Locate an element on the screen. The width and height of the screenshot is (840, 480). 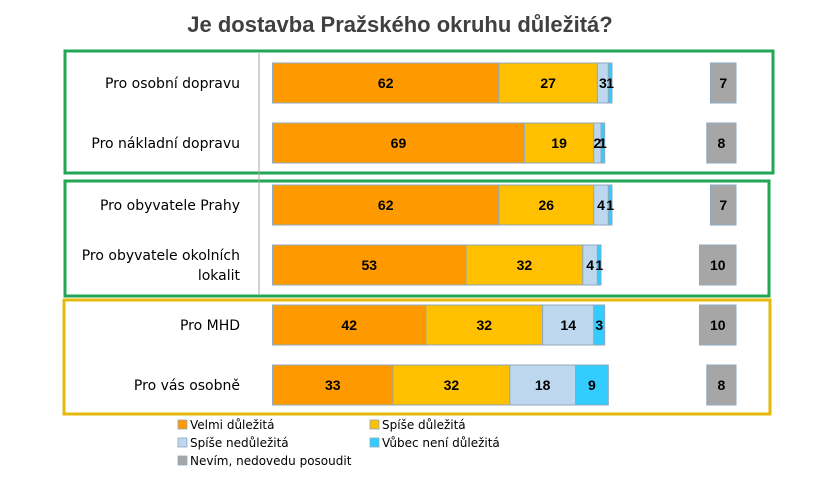
legend-label: Vůbec není důležitá is located at coordinates (441, 443).